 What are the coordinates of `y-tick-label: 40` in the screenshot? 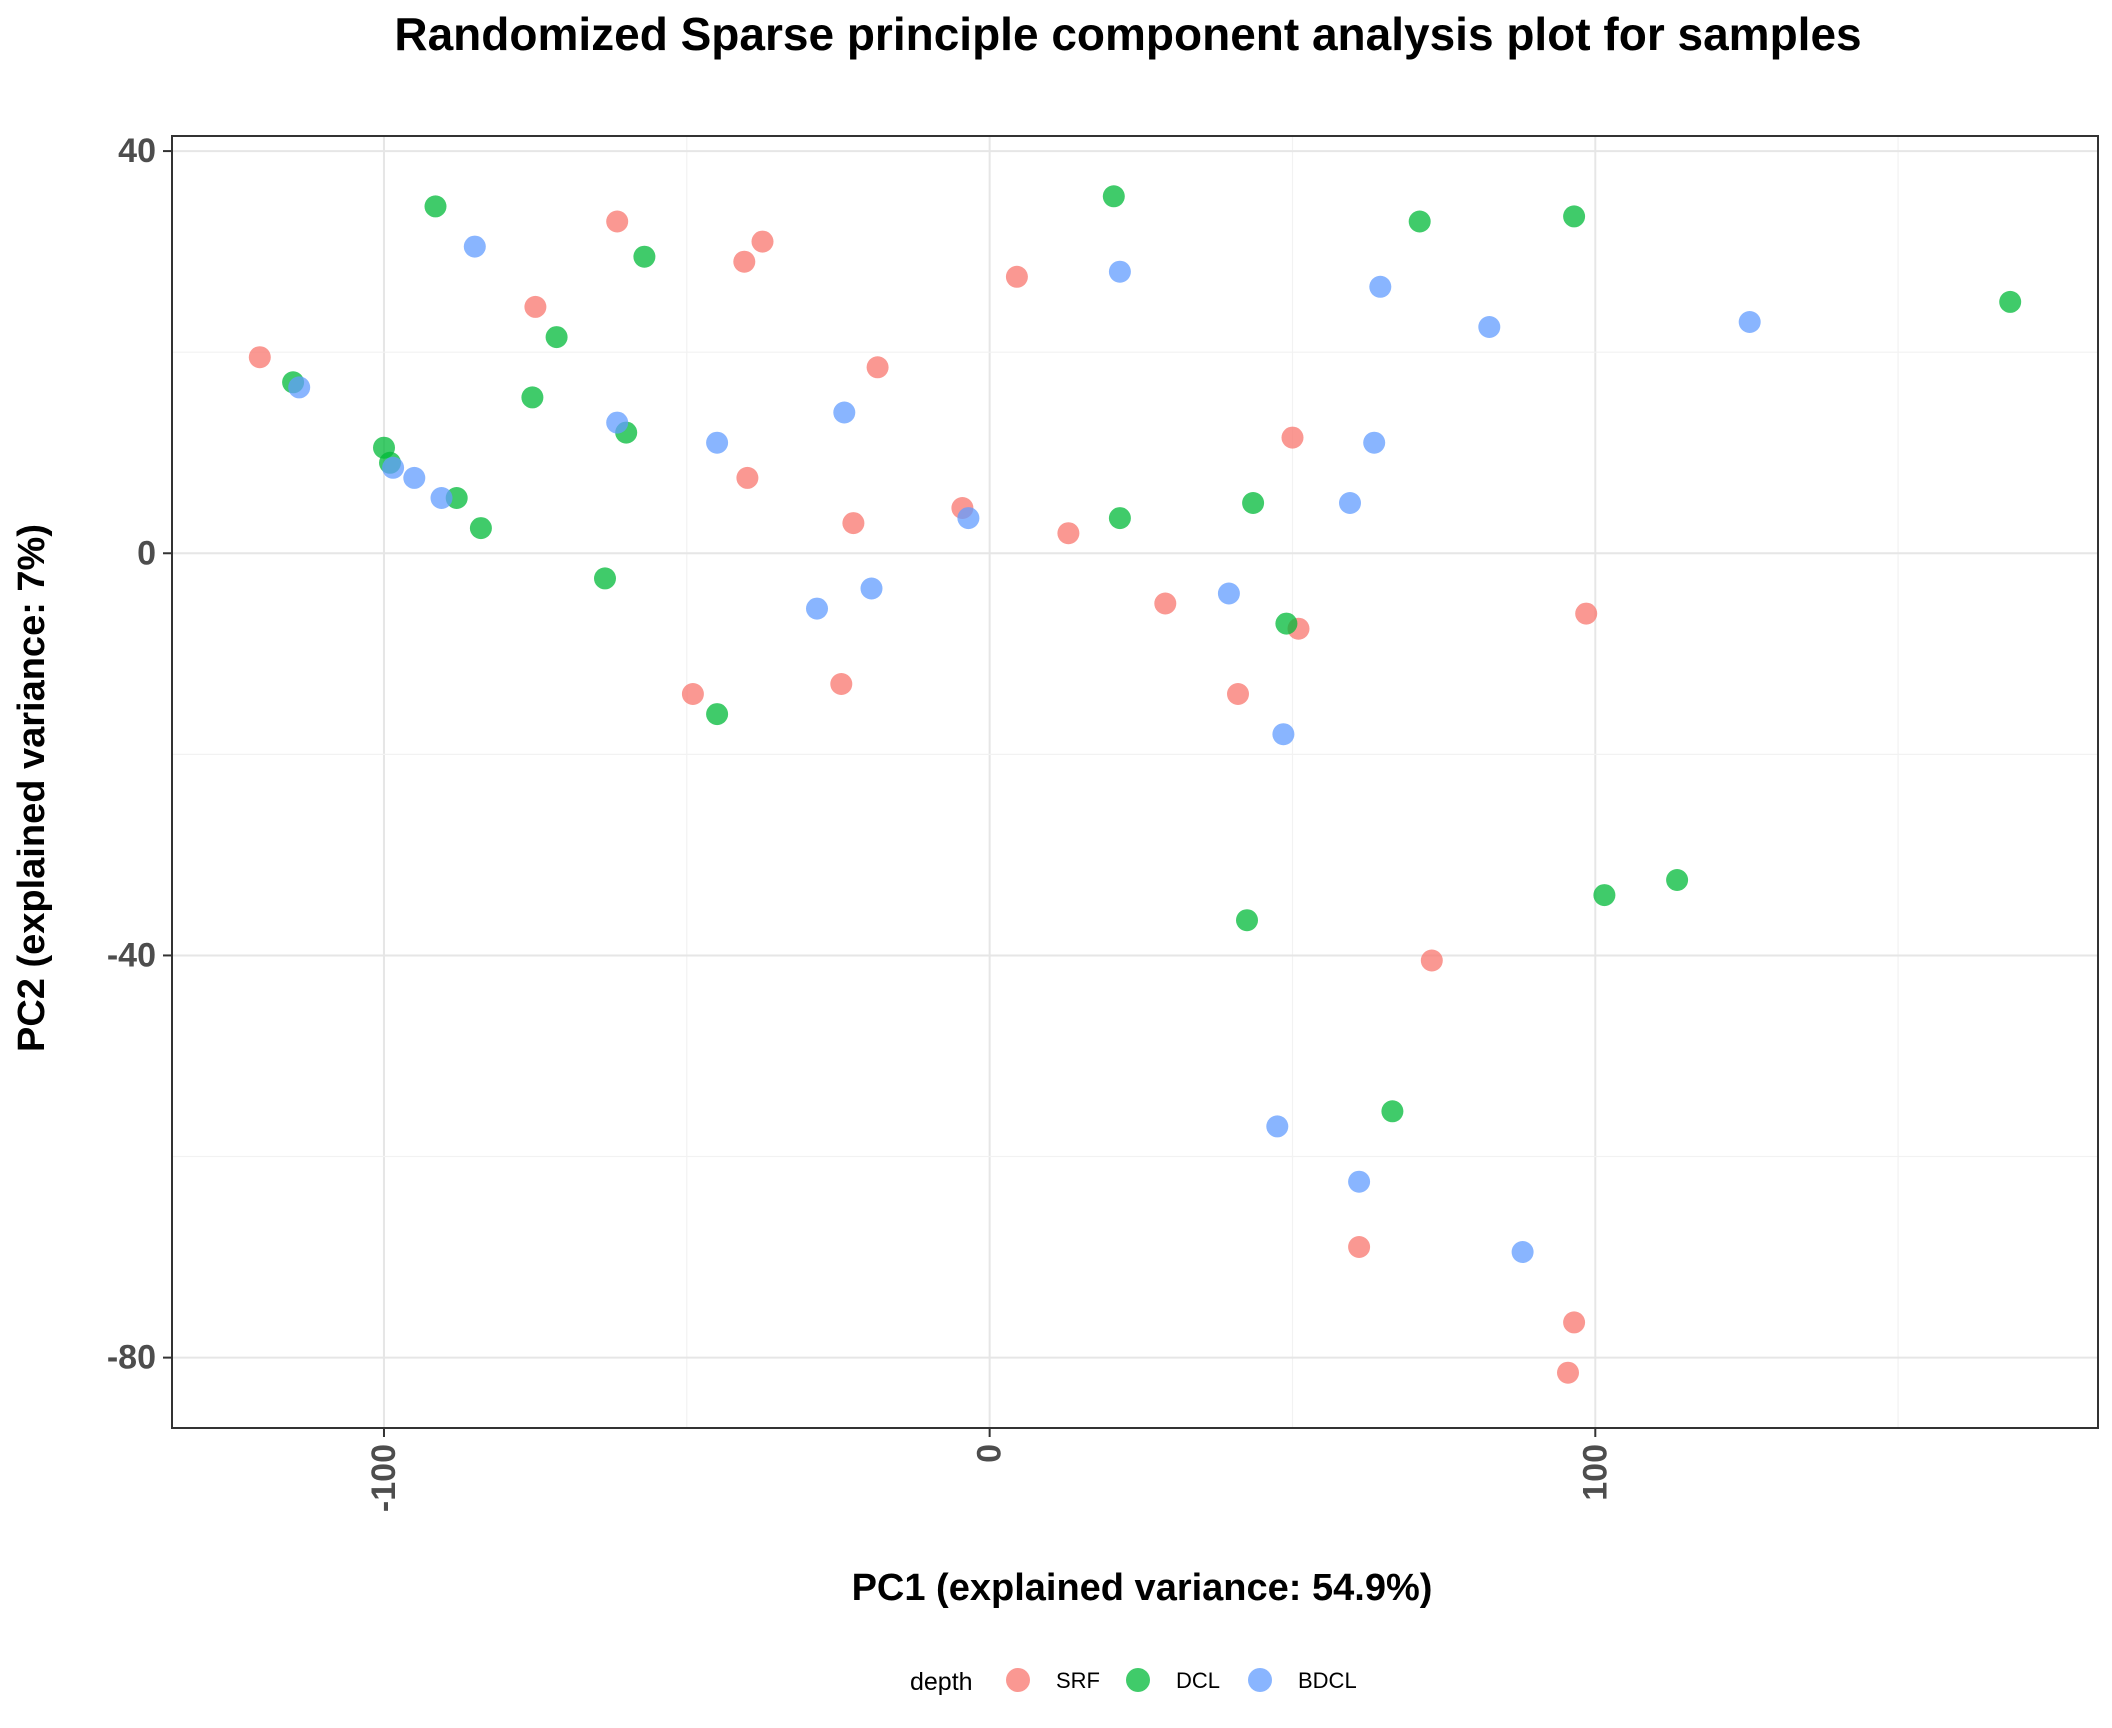 It's located at (137, 151).